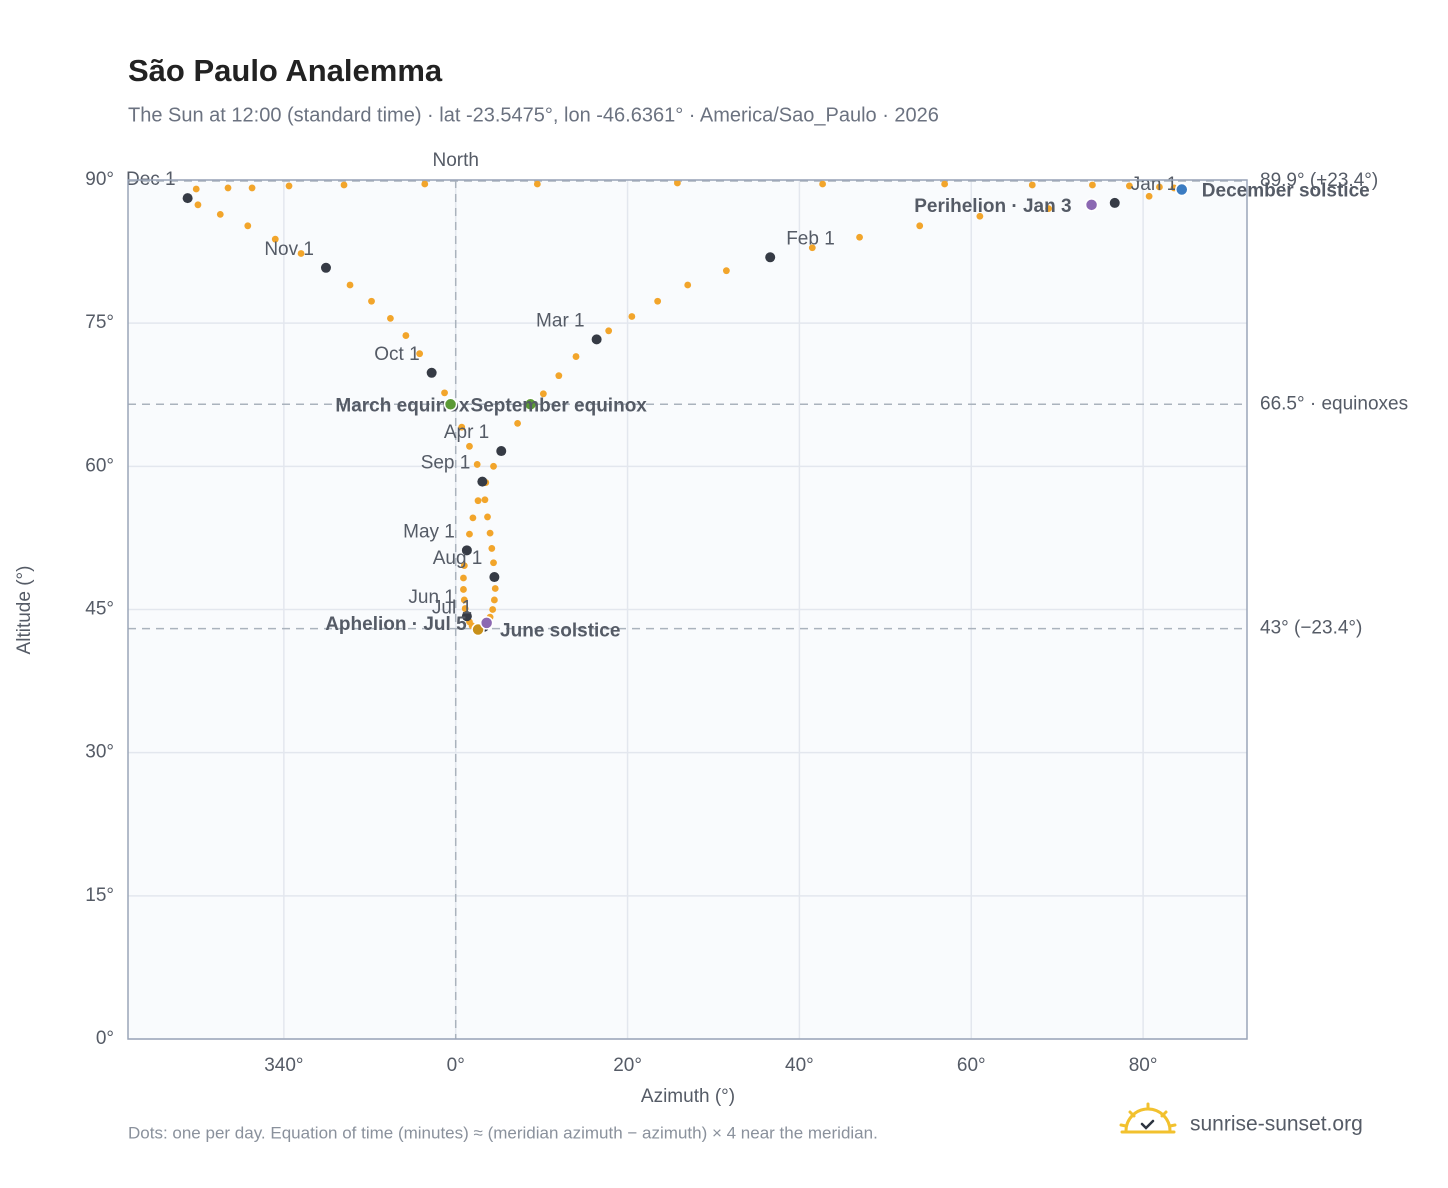 The image size is (1448, 1188). What do you see at coordinates (402, 405) in the screenshot?
I see `event-label: March equinox` at bounding box center [402, 405].